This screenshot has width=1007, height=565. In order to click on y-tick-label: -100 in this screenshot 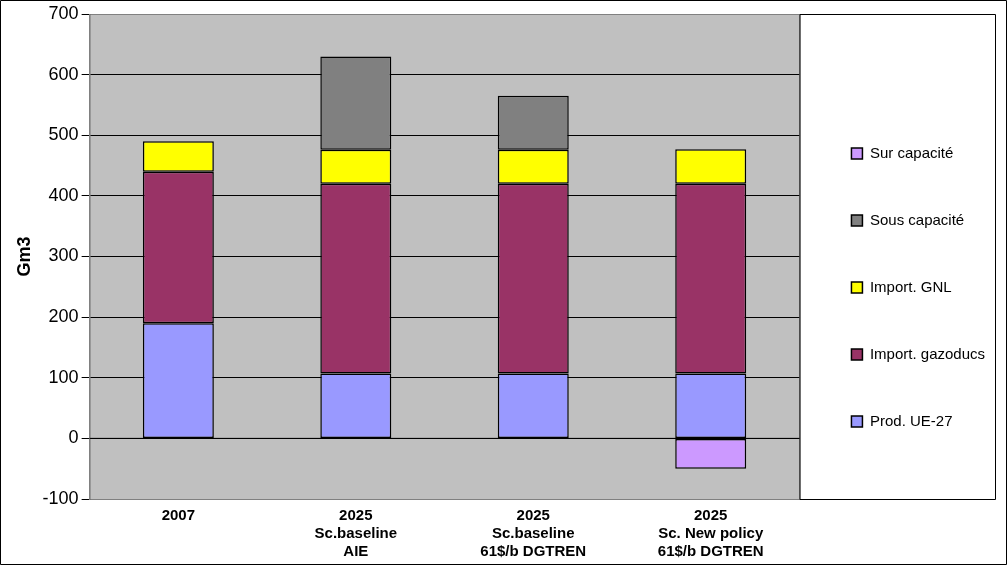, I will do `click(60, 497)`.